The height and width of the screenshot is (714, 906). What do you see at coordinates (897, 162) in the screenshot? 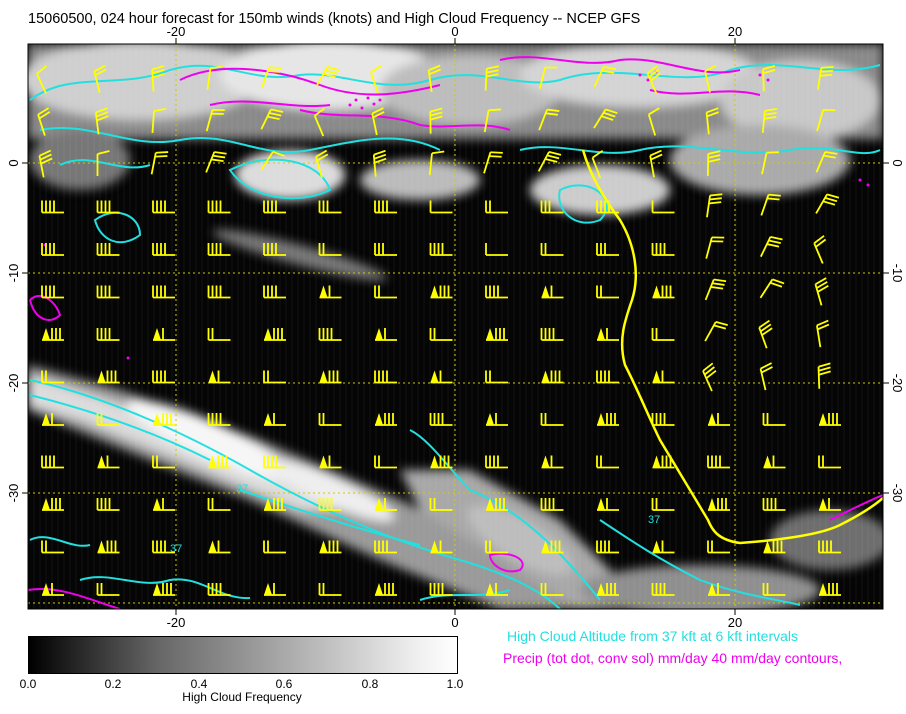
I see `right-tick-label: 0` at bounding box center [897, 162].